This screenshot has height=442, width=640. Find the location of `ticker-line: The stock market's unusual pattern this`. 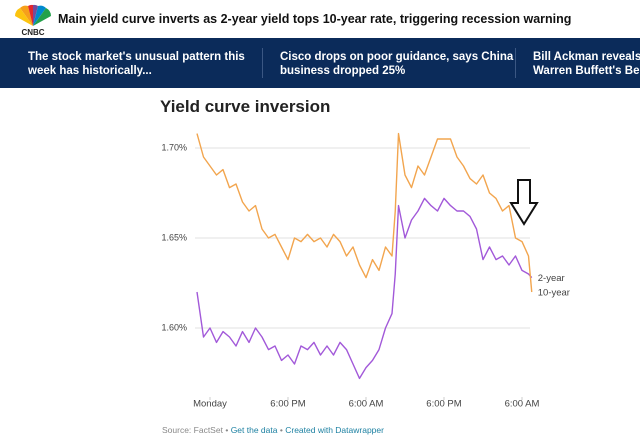

ticker-line: The stock market's unusual pattern this is located at coordinates (136, 57).